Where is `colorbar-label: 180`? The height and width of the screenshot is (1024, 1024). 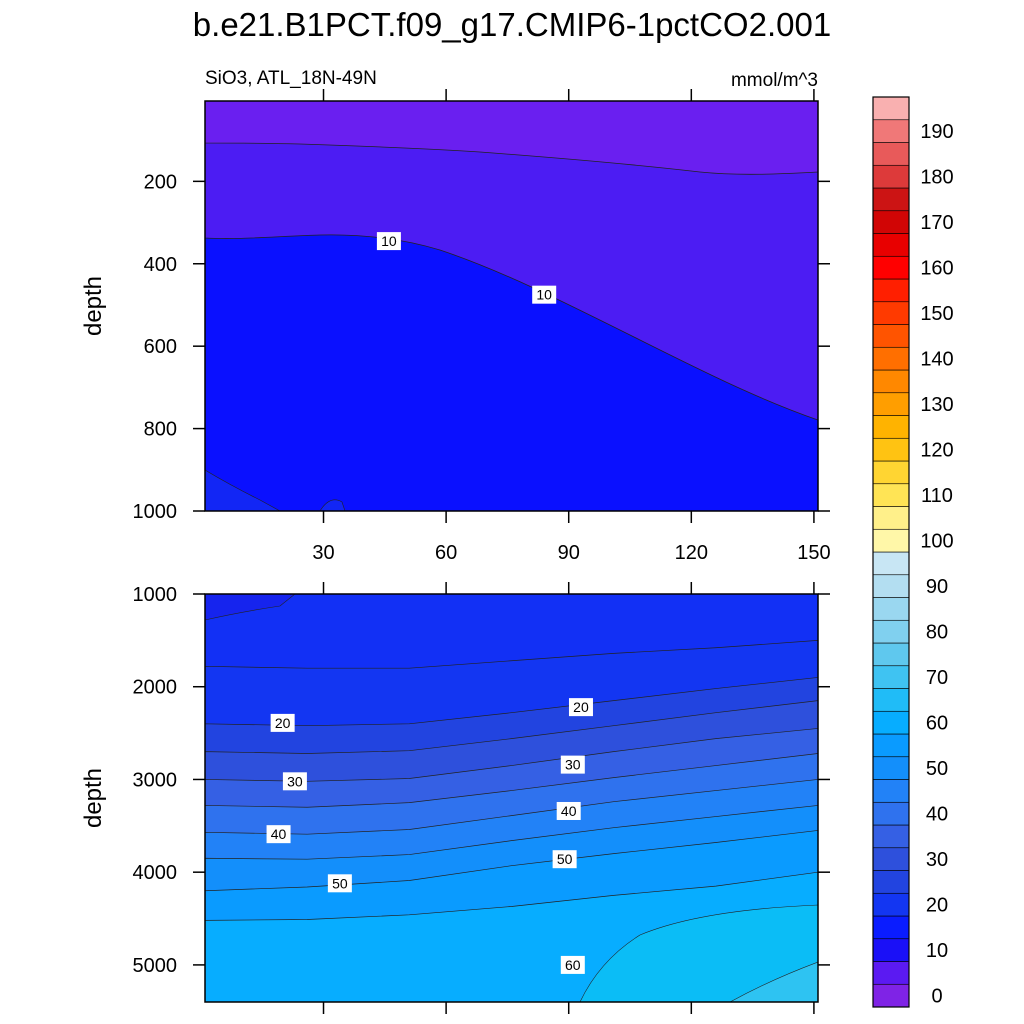 colorbar-label: 180 is located at coordinates (936, 178).